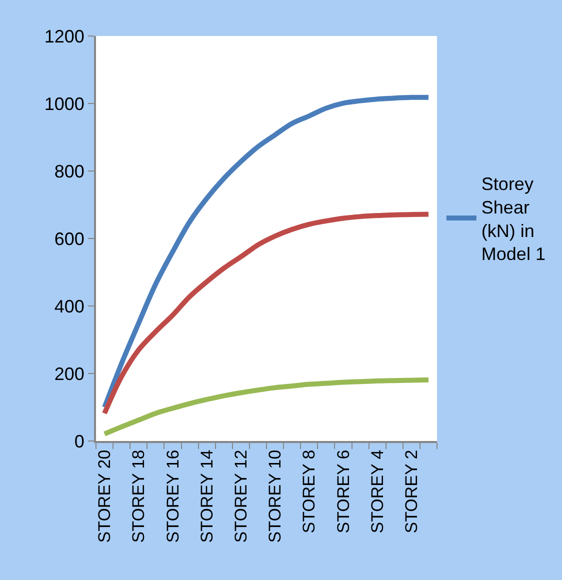  Describe the element at coordinates (513, 219) in the screenshot. I see `legend-label: Storey Shear (kN) in Model 1` at that location.